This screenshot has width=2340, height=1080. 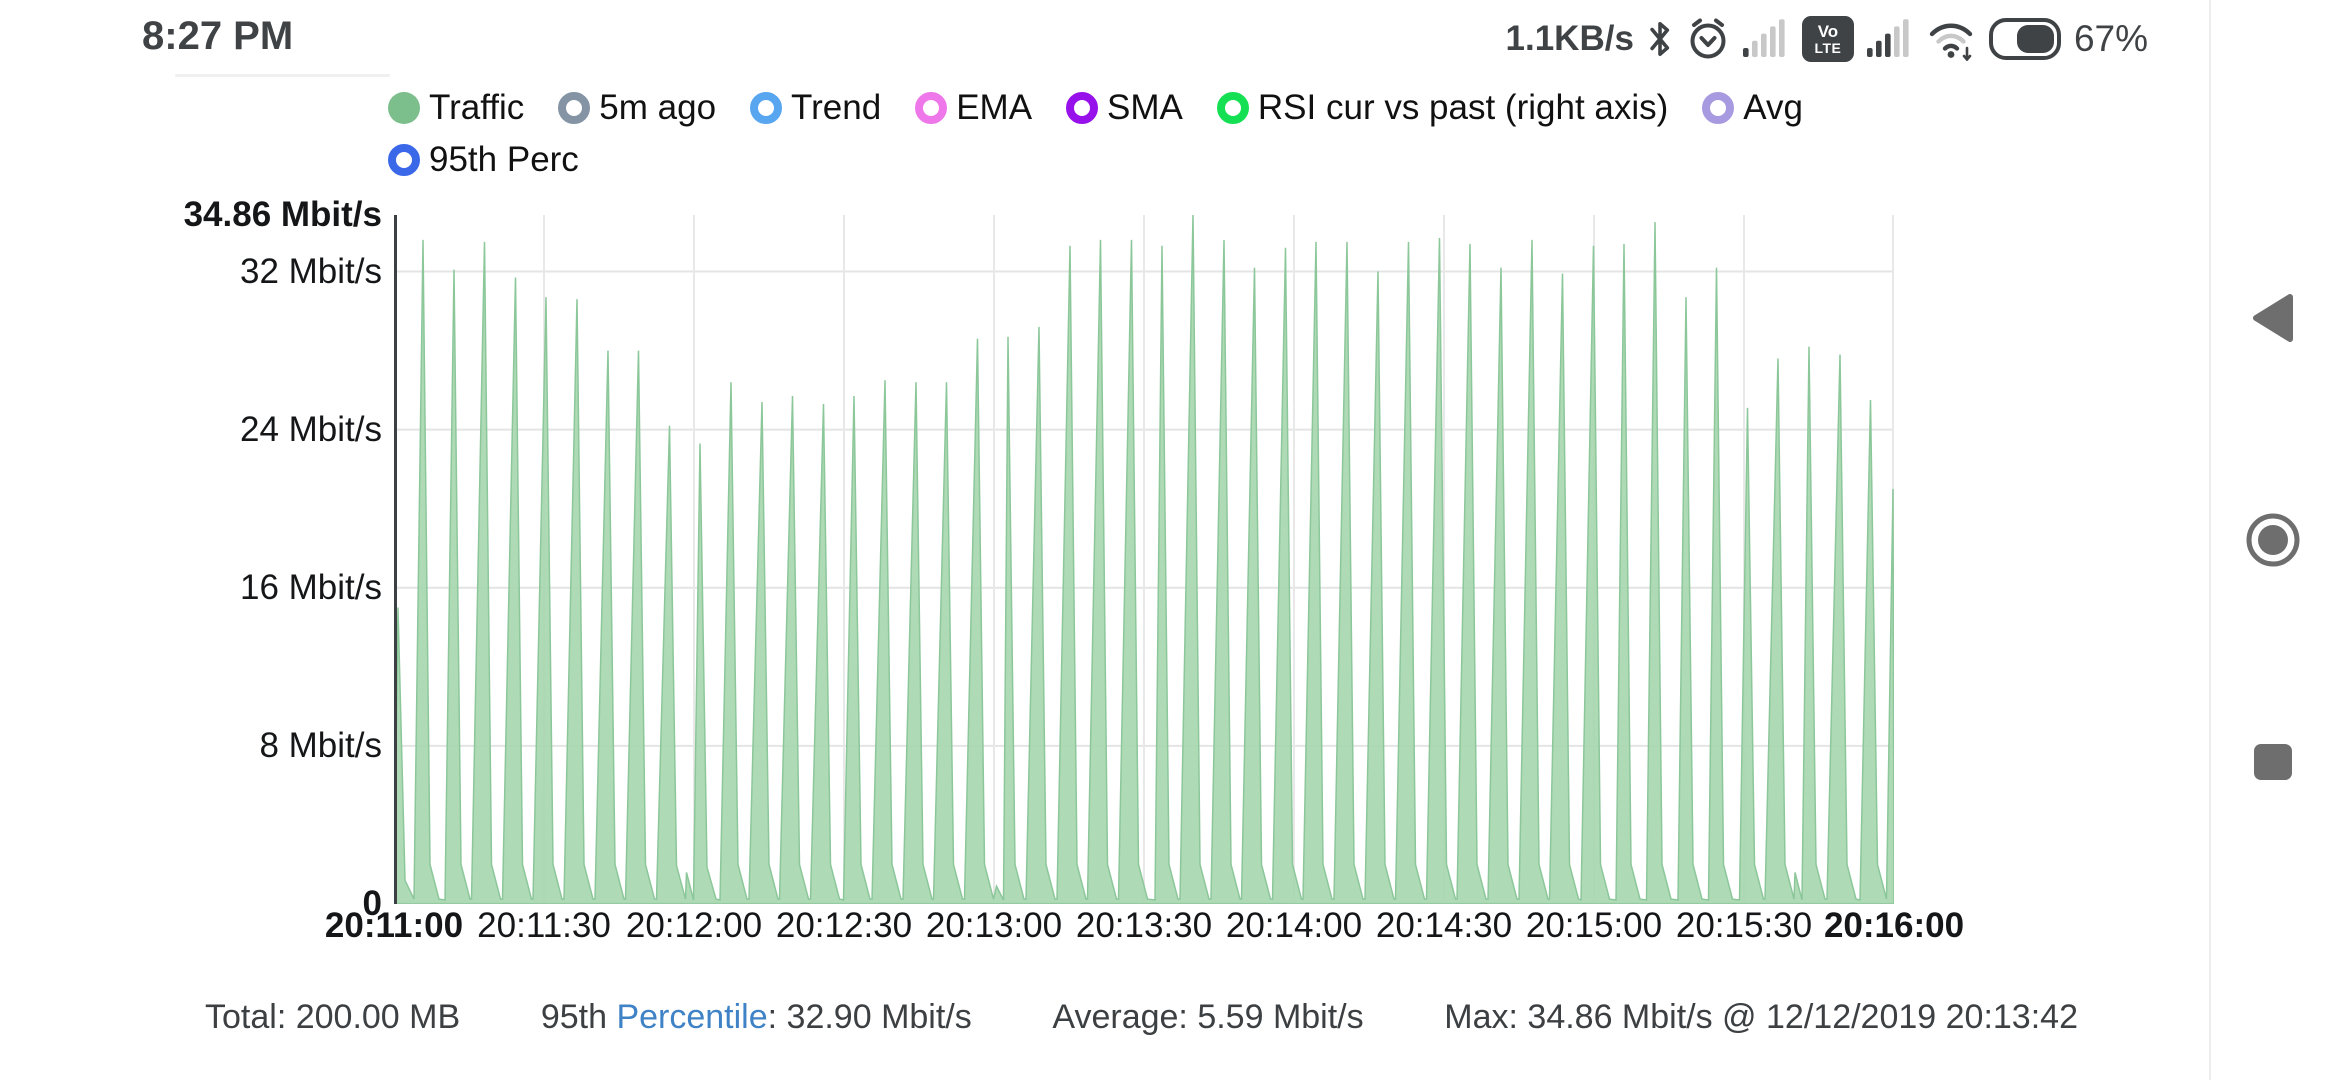 What do you see at coordinates (1773, 107) in the screenshot?
I see `legend-label: Avg` at bounding box center [1773, 107].